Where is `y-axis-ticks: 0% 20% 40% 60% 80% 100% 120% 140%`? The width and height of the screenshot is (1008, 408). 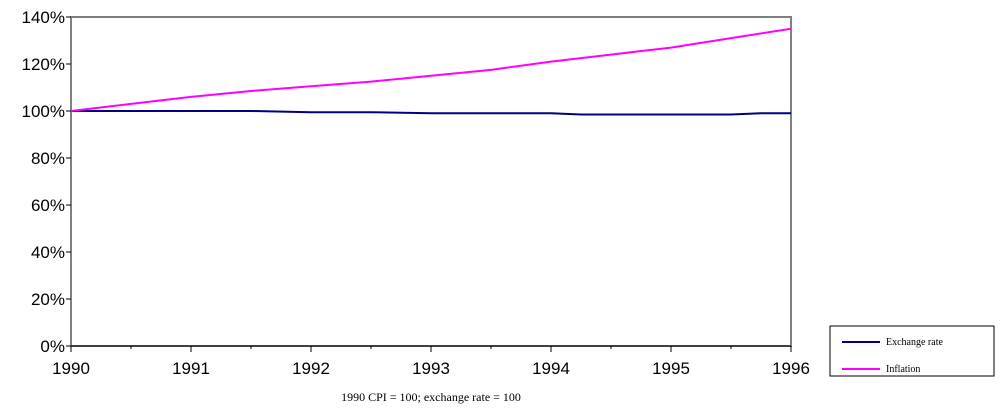
y-axis-ticks: 0% 20% 40% 60% 80% 100% 120% 140% is located at coordinates (46, 182).